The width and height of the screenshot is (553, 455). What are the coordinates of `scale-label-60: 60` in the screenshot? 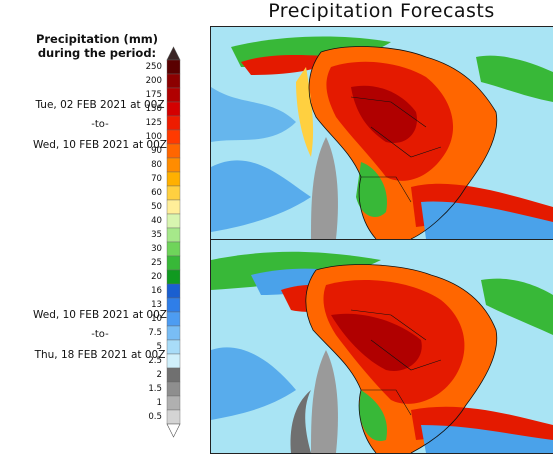 It's located at (156, 192).